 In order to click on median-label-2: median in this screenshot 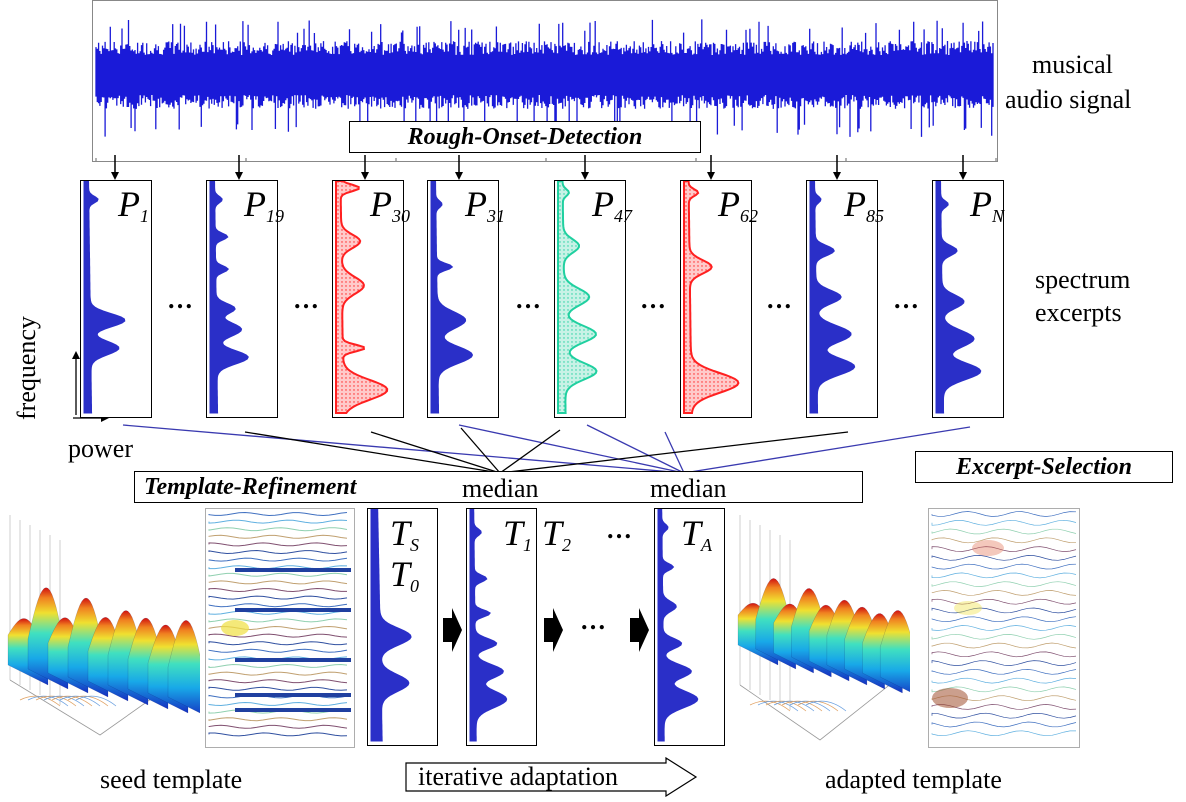, I will do `click(688, 488)`.